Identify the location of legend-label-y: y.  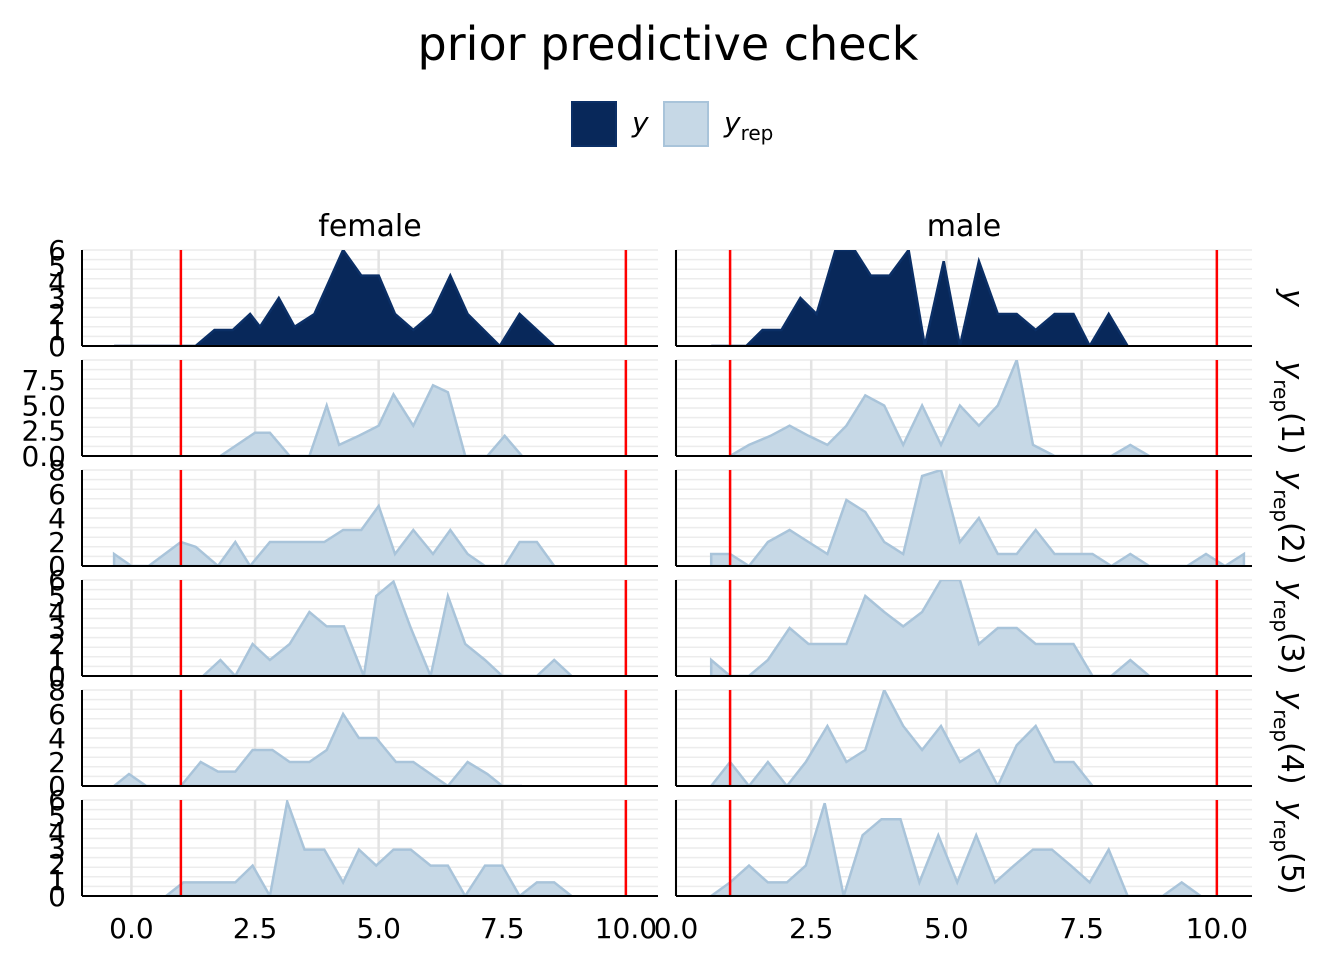
(640, 122).